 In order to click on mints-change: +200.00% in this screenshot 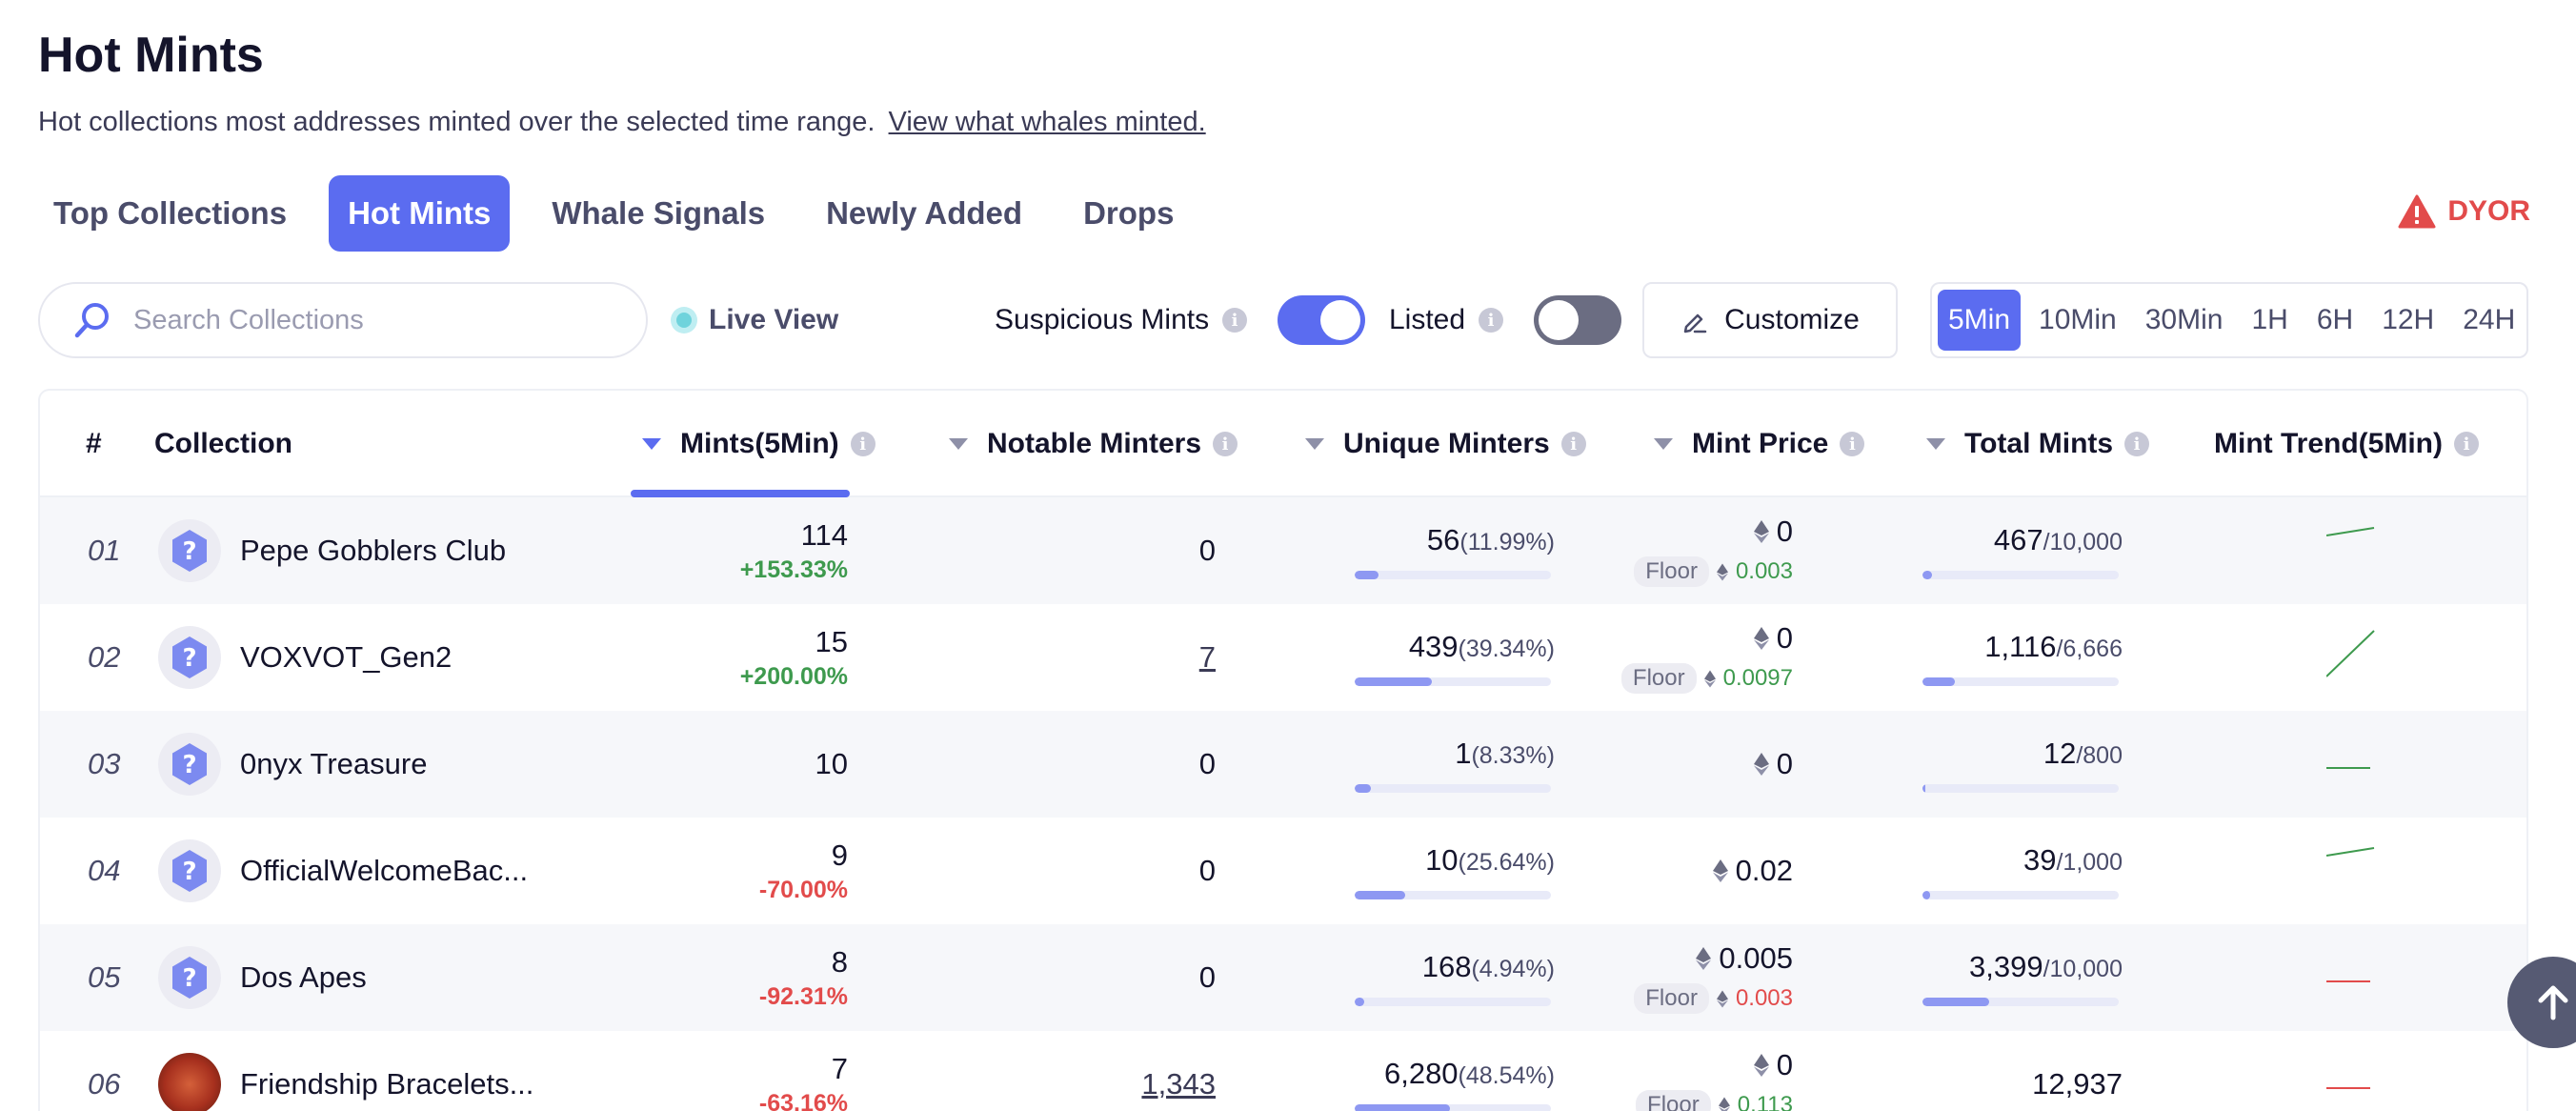, I will do `click(794, 676)`.